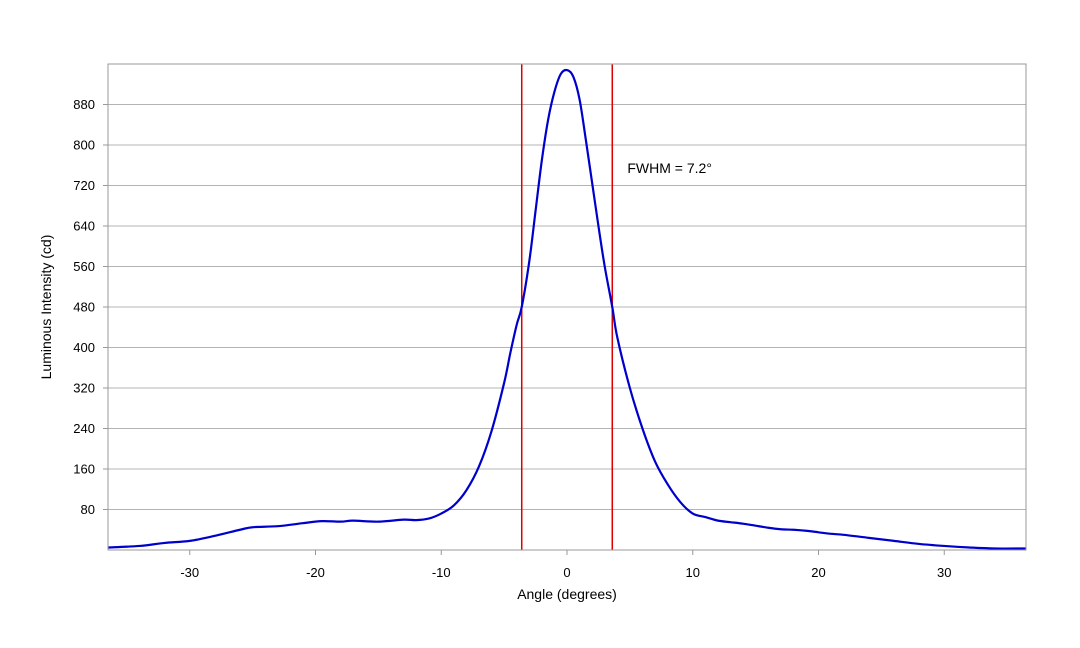 This screenshot has width=1080, height=648. What do you see at coordinates (189, 572) in the screenshot?
I see `x-tick-label: -30` at bounding box center [189, 572].